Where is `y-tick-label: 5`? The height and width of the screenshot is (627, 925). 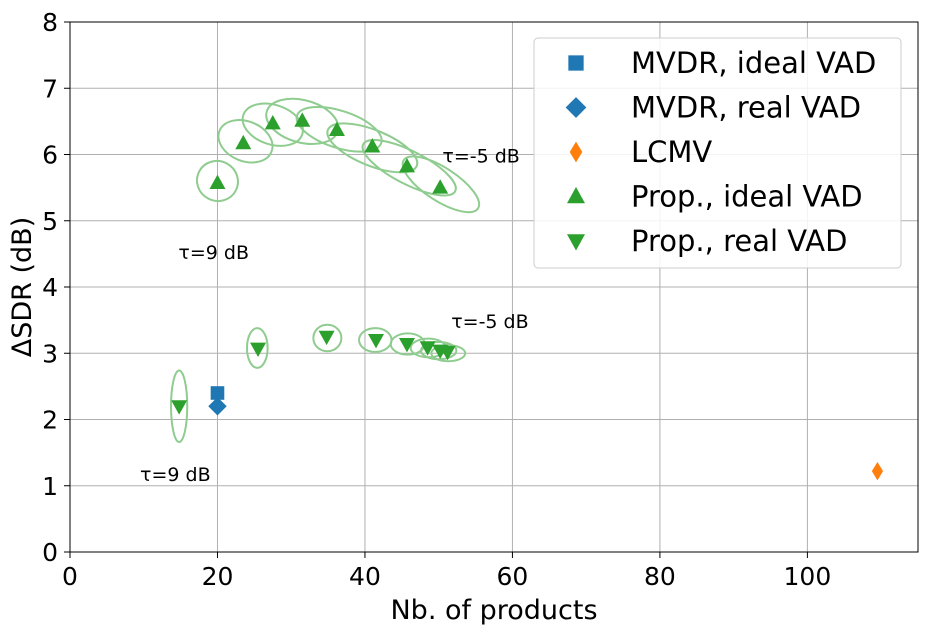 y-tick-label: 5 is located at coordinates (50, 221).